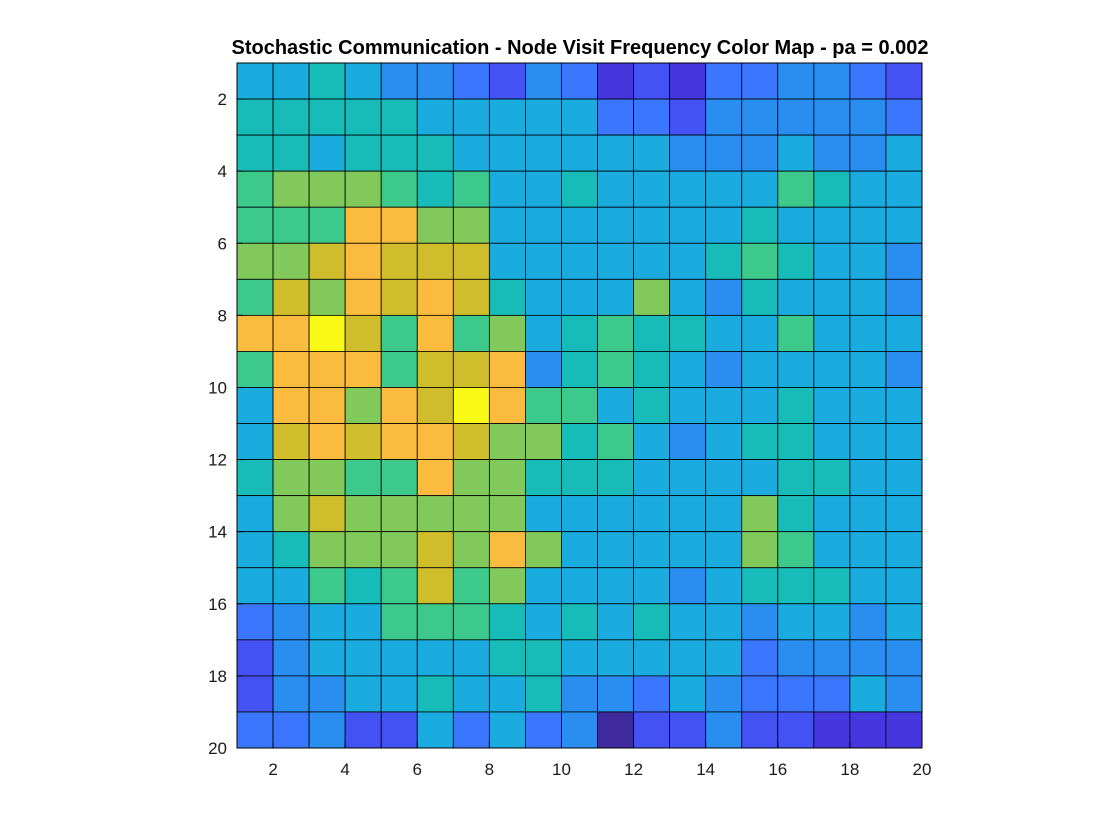  What do you see at coordinates (217, 532) in the screenshot?
I see `y-tick-label: 14` at bounding box center [217, 532].